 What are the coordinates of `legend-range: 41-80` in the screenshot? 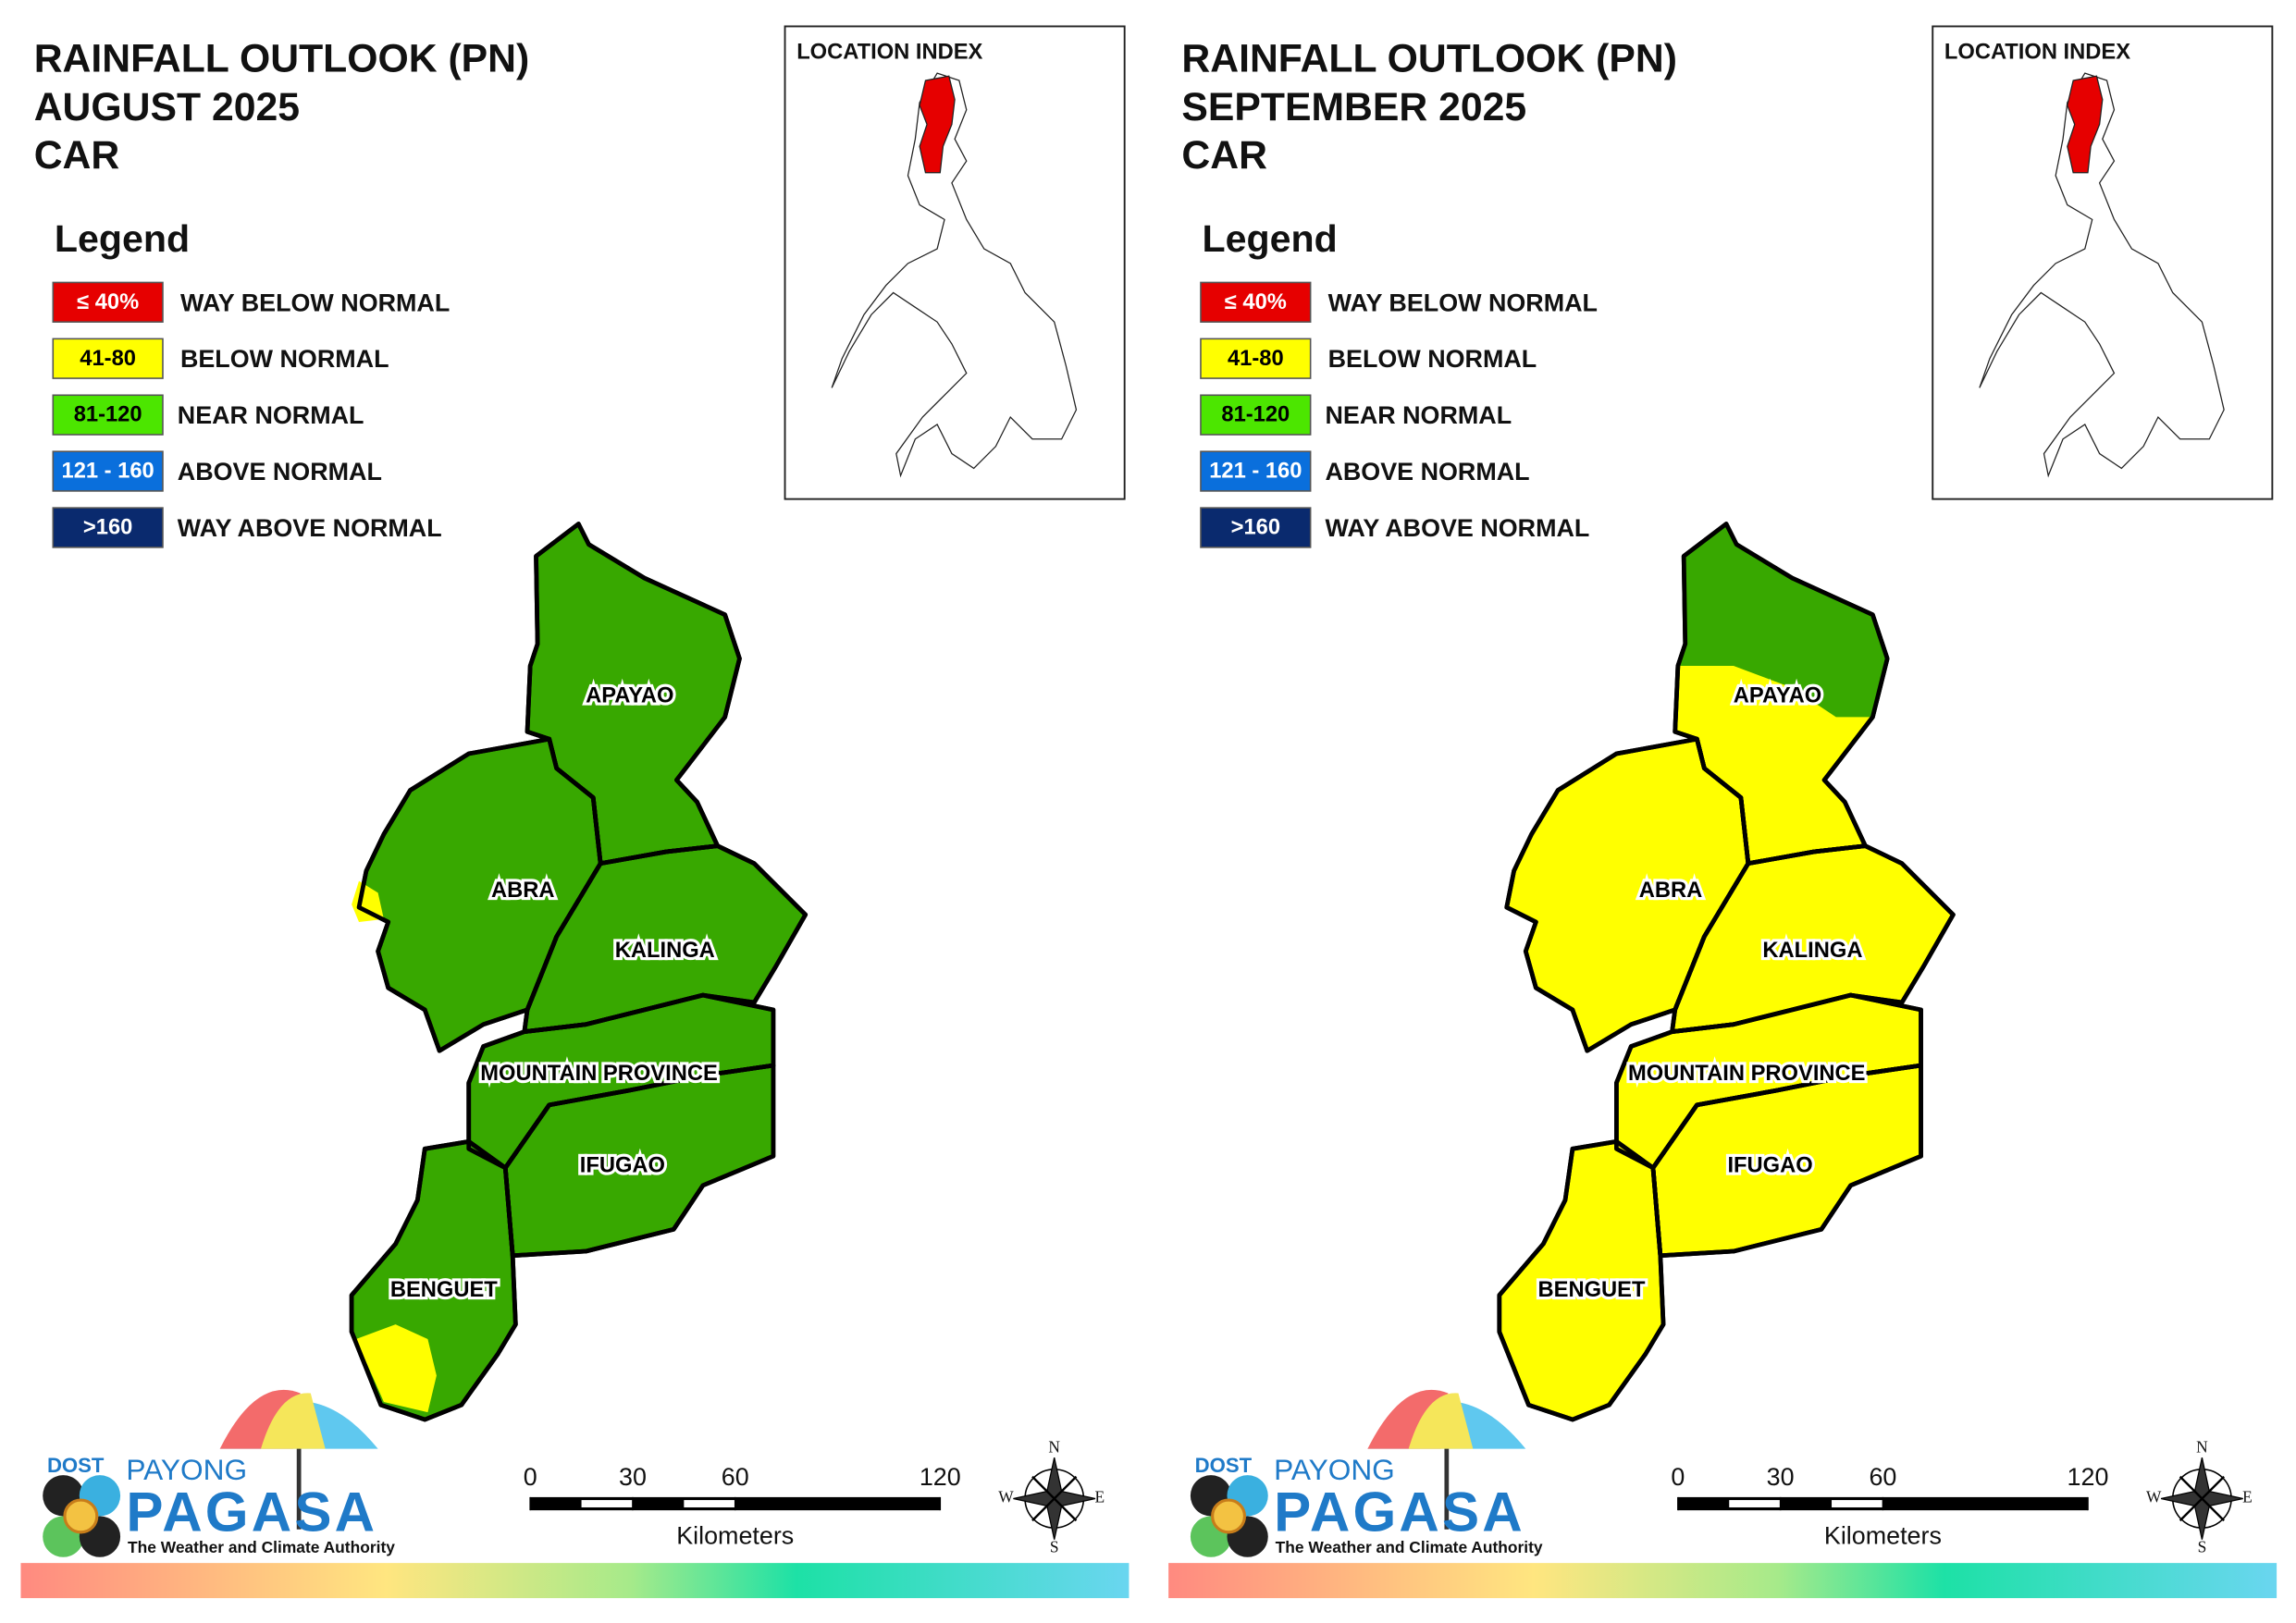 It's located at (108, 359).